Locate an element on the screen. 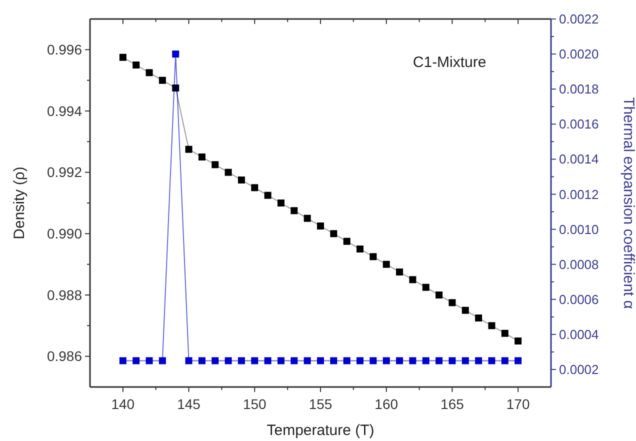  x-tick-label: 145 is located at coordinates (189, 404).